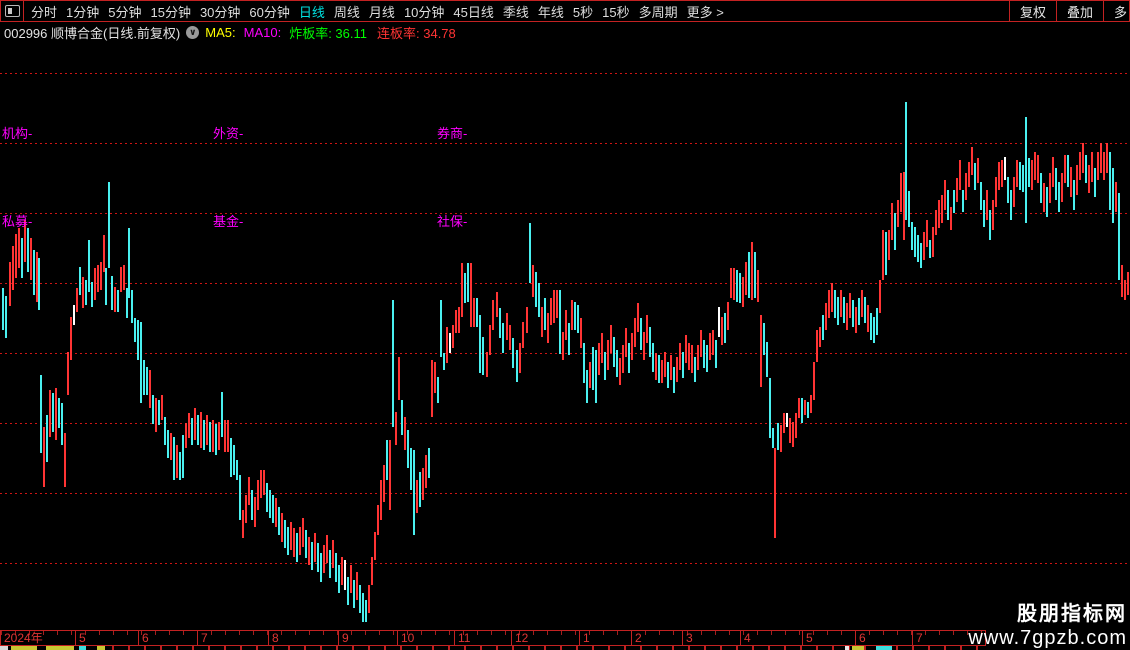  Describe the element at coordinates (473, 12) in the screenshot. I see `tab-45日线: 45日线` at that location.